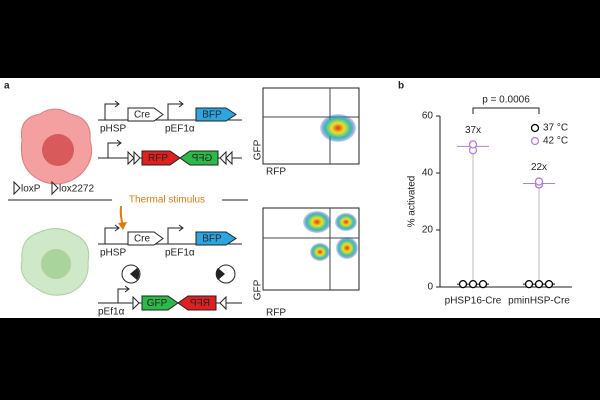 The height and width of the screenshot is (400, 600). I want to click on significance-bracket, so click(506, 110).